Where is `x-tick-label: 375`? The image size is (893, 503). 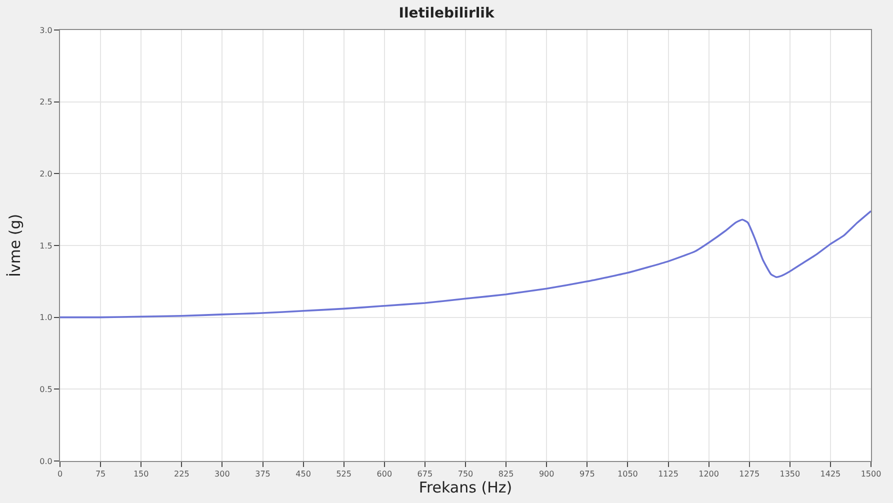
x-tick-label: 375 is located at coordinates (262, 474).